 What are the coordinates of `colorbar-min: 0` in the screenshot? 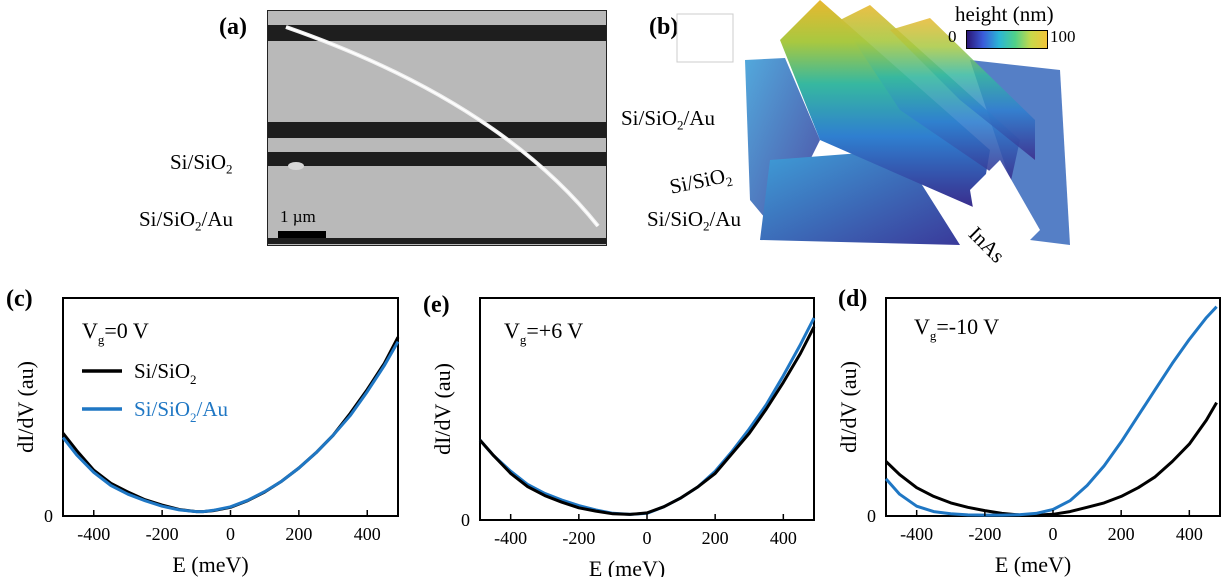 It's located at (952, 36).